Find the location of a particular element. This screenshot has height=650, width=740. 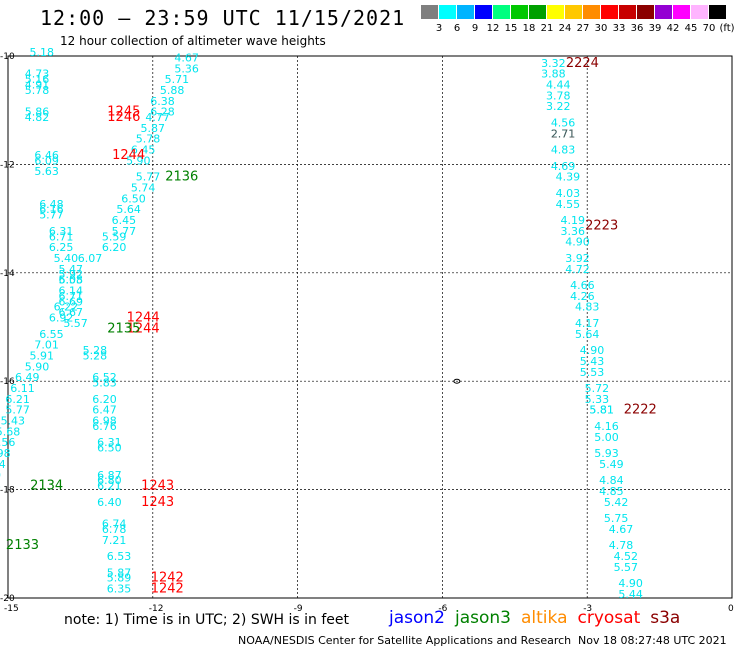

swh-value: 6.07 is located at coordinates (90, 258).